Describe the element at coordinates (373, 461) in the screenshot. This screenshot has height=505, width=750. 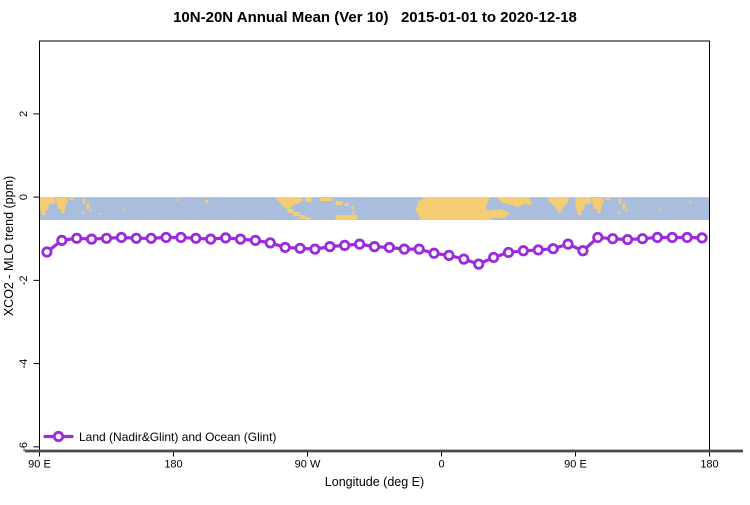
I see `x-axis-ticks: 90 E 180 90 W 0 90 E 180` at that location.